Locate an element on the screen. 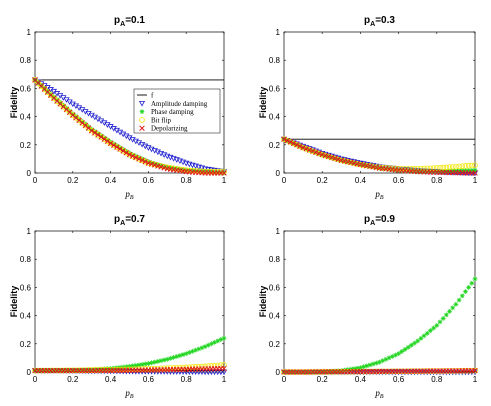 The image size is (491, 406). y-tick-label: 1 is located at coordinates (278, 231).